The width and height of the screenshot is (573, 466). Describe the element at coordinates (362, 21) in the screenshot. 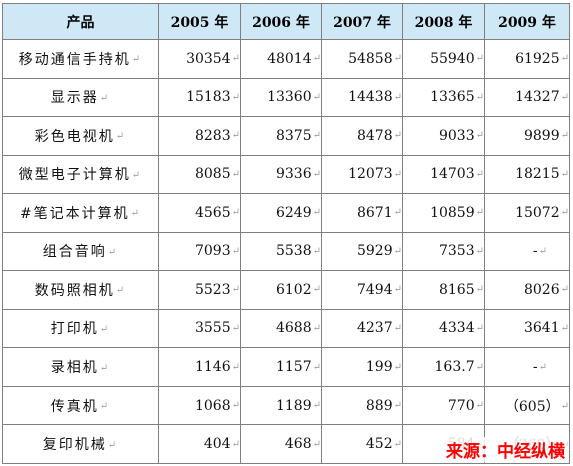

I see `header-2007: 2007 年` at that location.